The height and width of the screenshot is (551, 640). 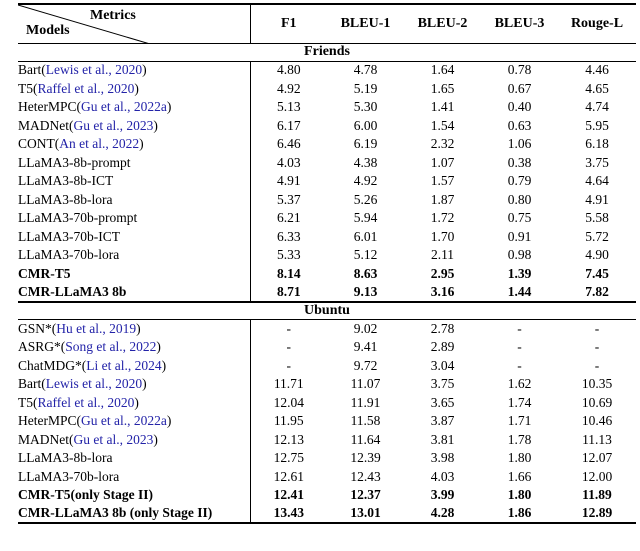 I want to click on value-cell-rougel: 5.72, so click(x=597, y=236).